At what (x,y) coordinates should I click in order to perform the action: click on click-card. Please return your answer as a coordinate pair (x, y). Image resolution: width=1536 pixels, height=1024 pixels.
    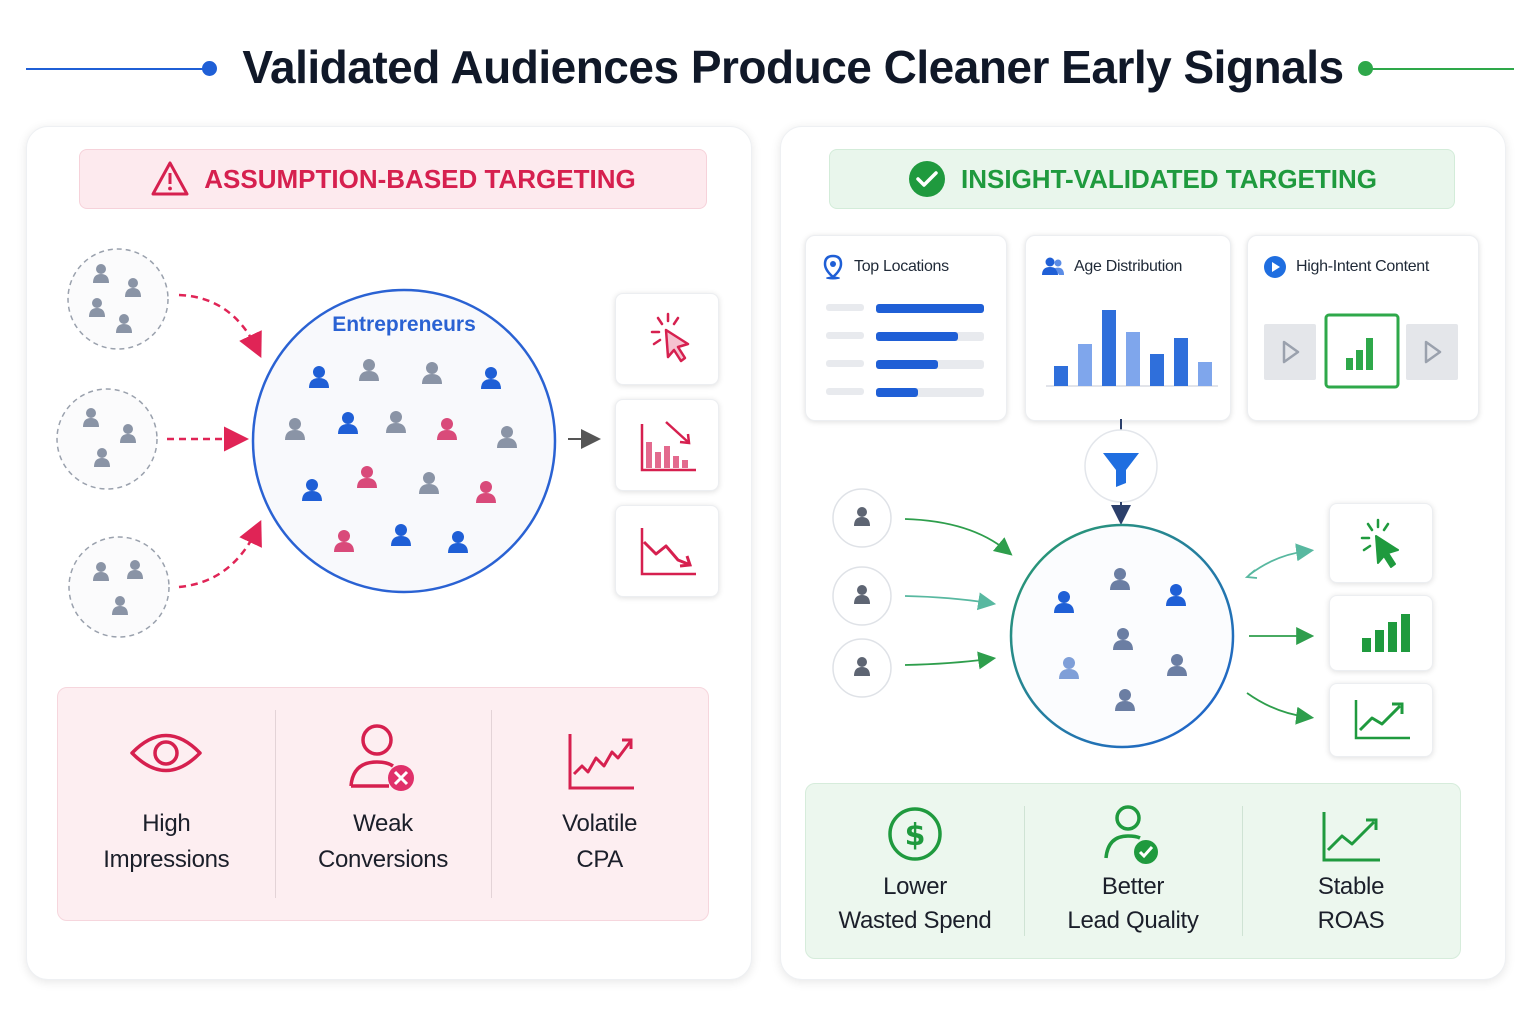
    Looking at the image, I should click on (667, 339).